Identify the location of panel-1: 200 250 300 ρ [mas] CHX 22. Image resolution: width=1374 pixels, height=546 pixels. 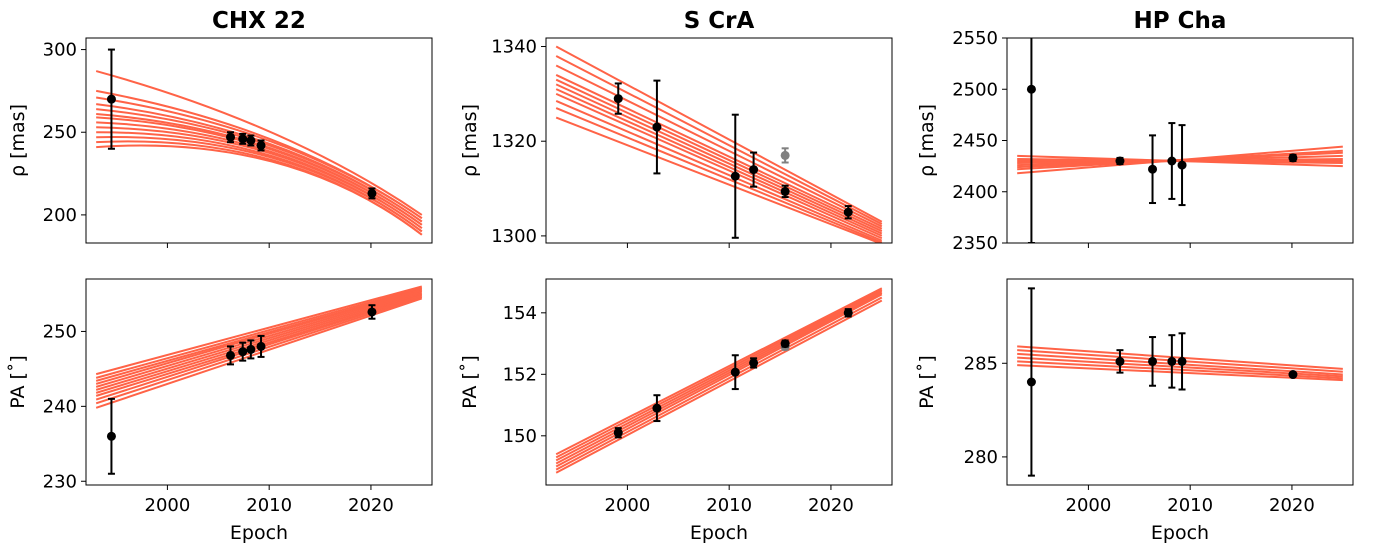
(220, 128).